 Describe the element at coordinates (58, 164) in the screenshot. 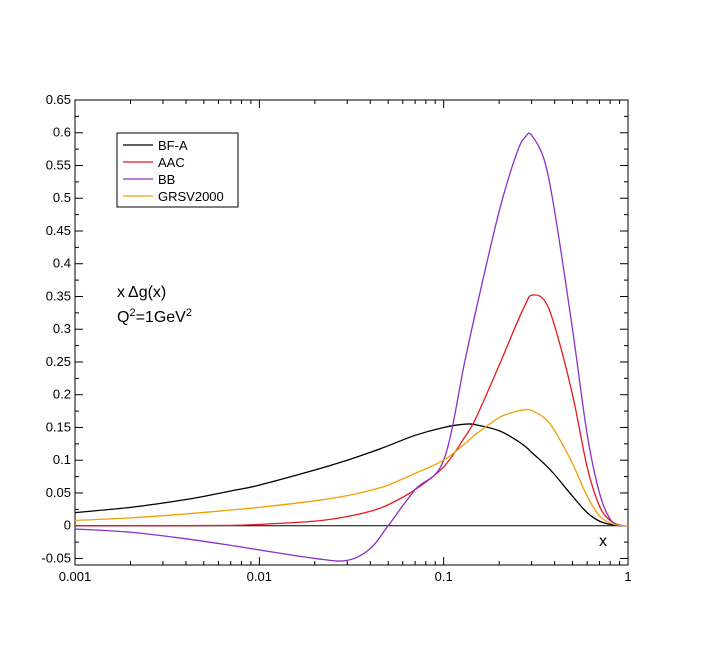

I see `y-tick-label: 0.55` at that location.